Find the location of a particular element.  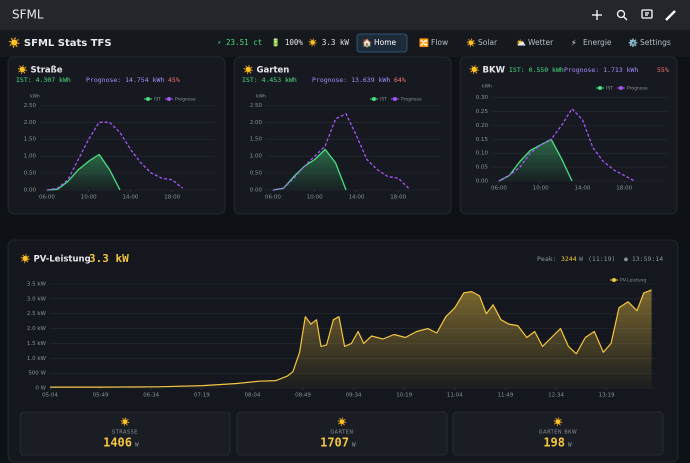

y-tick-label: 2.00 is located at coordinates (256, 123).